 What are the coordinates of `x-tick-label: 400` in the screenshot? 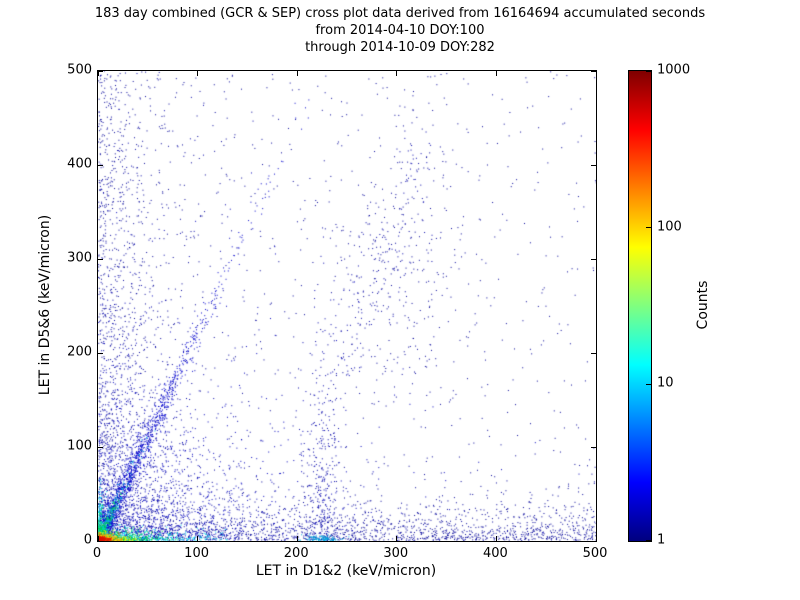 It's located at (495, 553).